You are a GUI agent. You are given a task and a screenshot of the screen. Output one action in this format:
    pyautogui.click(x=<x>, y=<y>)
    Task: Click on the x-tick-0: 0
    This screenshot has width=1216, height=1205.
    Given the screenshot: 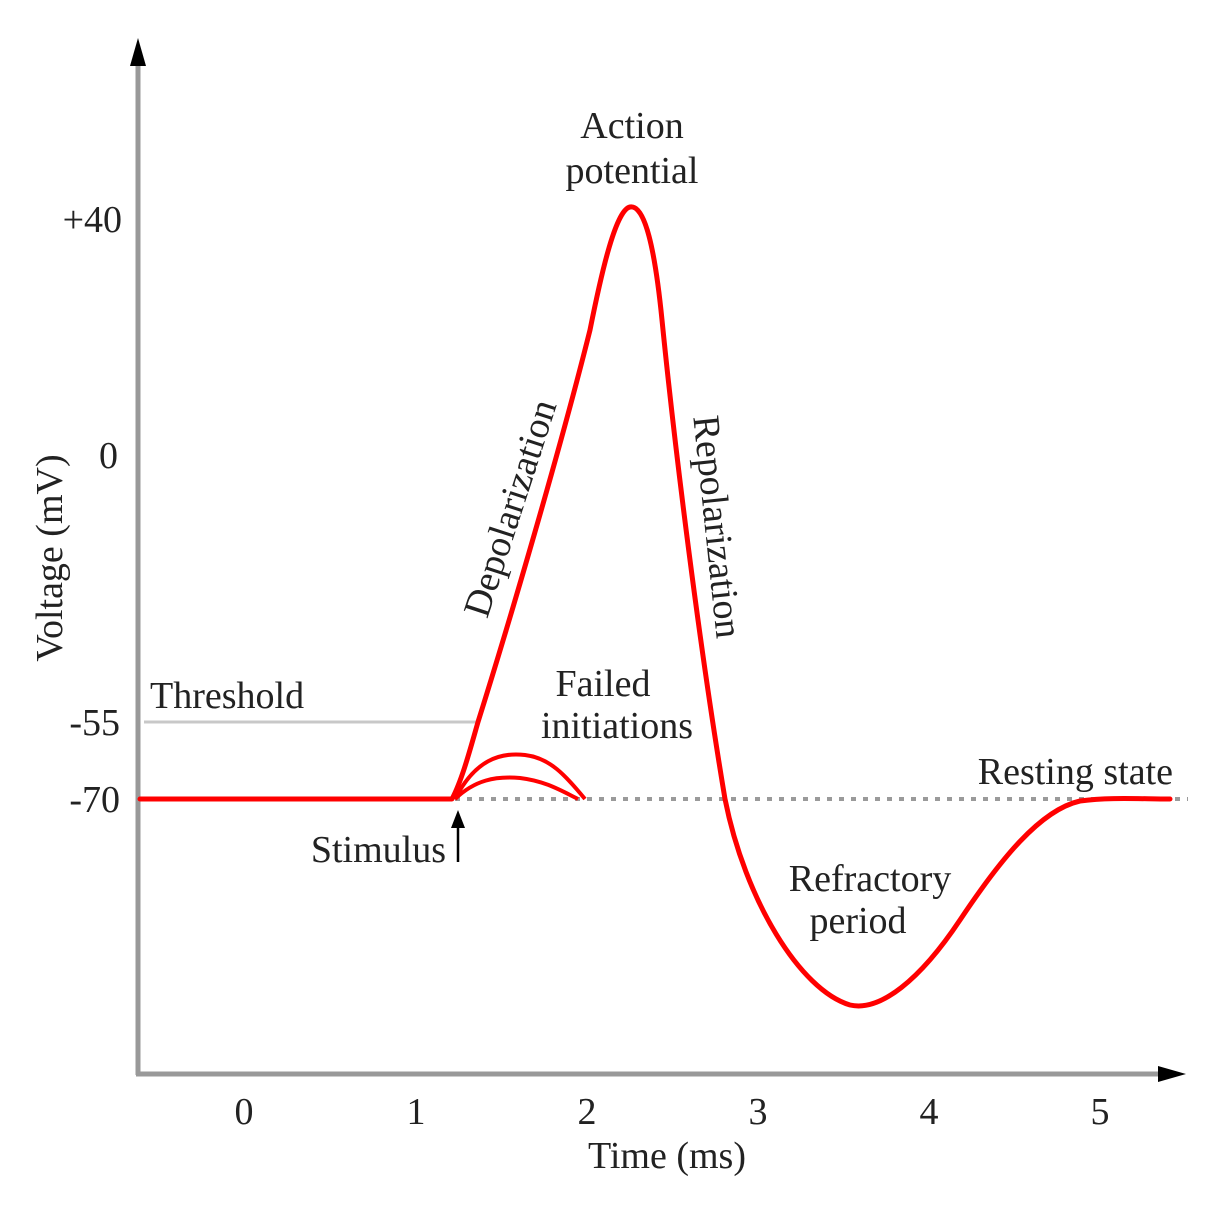 What is the action you would take?
    pyautogui.click(x=244, y=1112)
    